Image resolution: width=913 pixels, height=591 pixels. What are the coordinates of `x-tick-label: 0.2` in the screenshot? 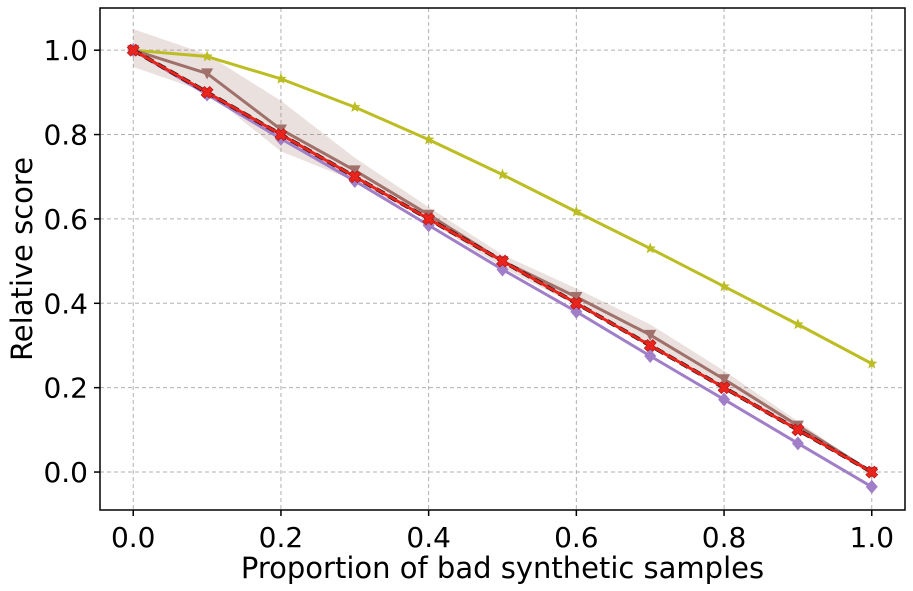 It's located at (281, 537).